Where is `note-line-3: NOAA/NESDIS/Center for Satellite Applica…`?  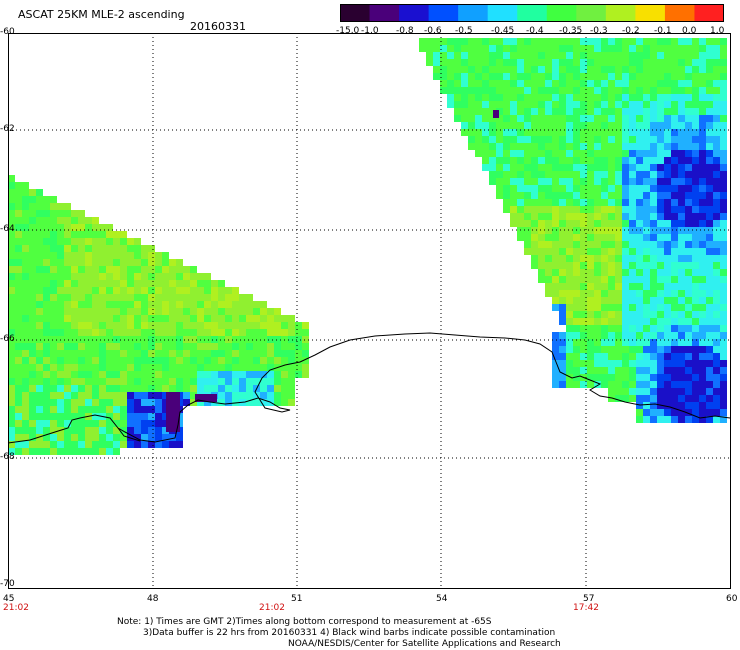 note-line-3: NOAA/NESDIS/Center for Satellite Applica… is located at coordinates (424, 644).